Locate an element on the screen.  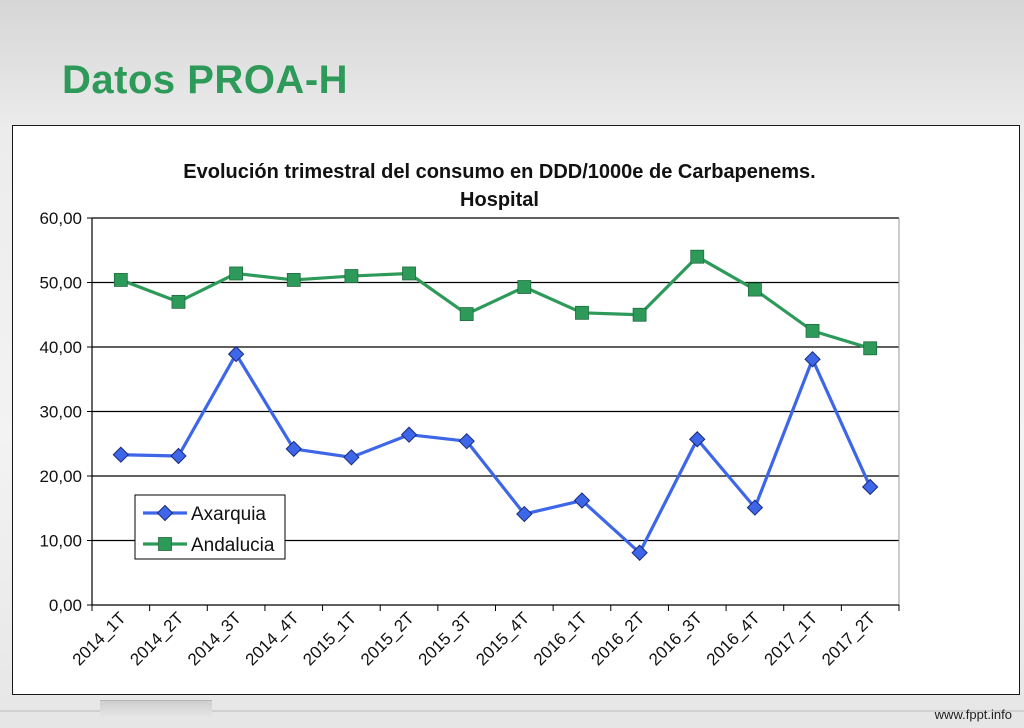
y-tick-label: 60,00 is located at coordinates (60, 218).